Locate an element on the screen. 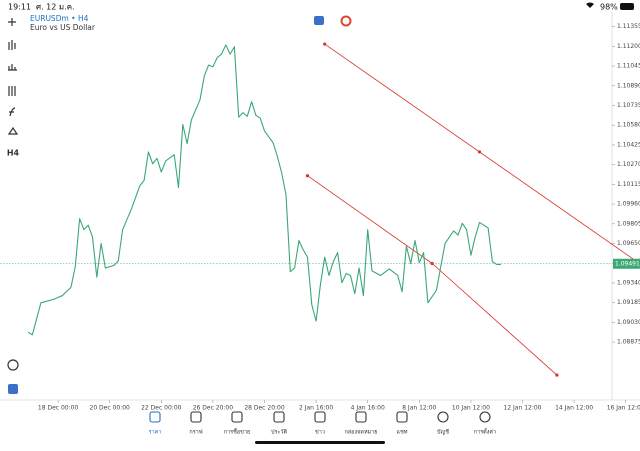 The width and height of the screenshot is (640, 451). settings-tool is located at coordinates (12, 91).